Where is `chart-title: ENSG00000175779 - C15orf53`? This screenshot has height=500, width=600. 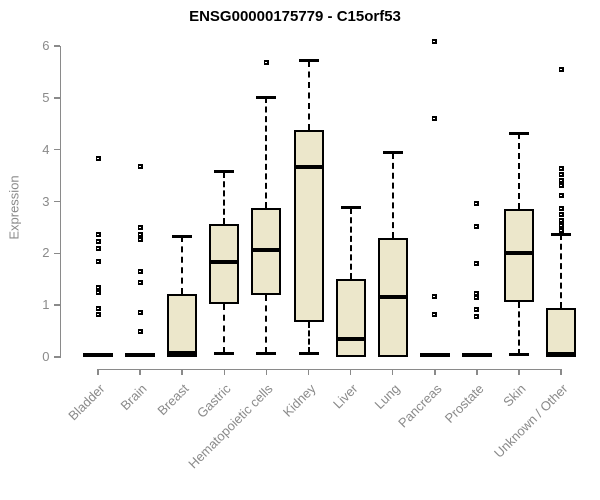 chart-title: ENSG00000175779 - C15orf53 is located at coordinates (295, 16).